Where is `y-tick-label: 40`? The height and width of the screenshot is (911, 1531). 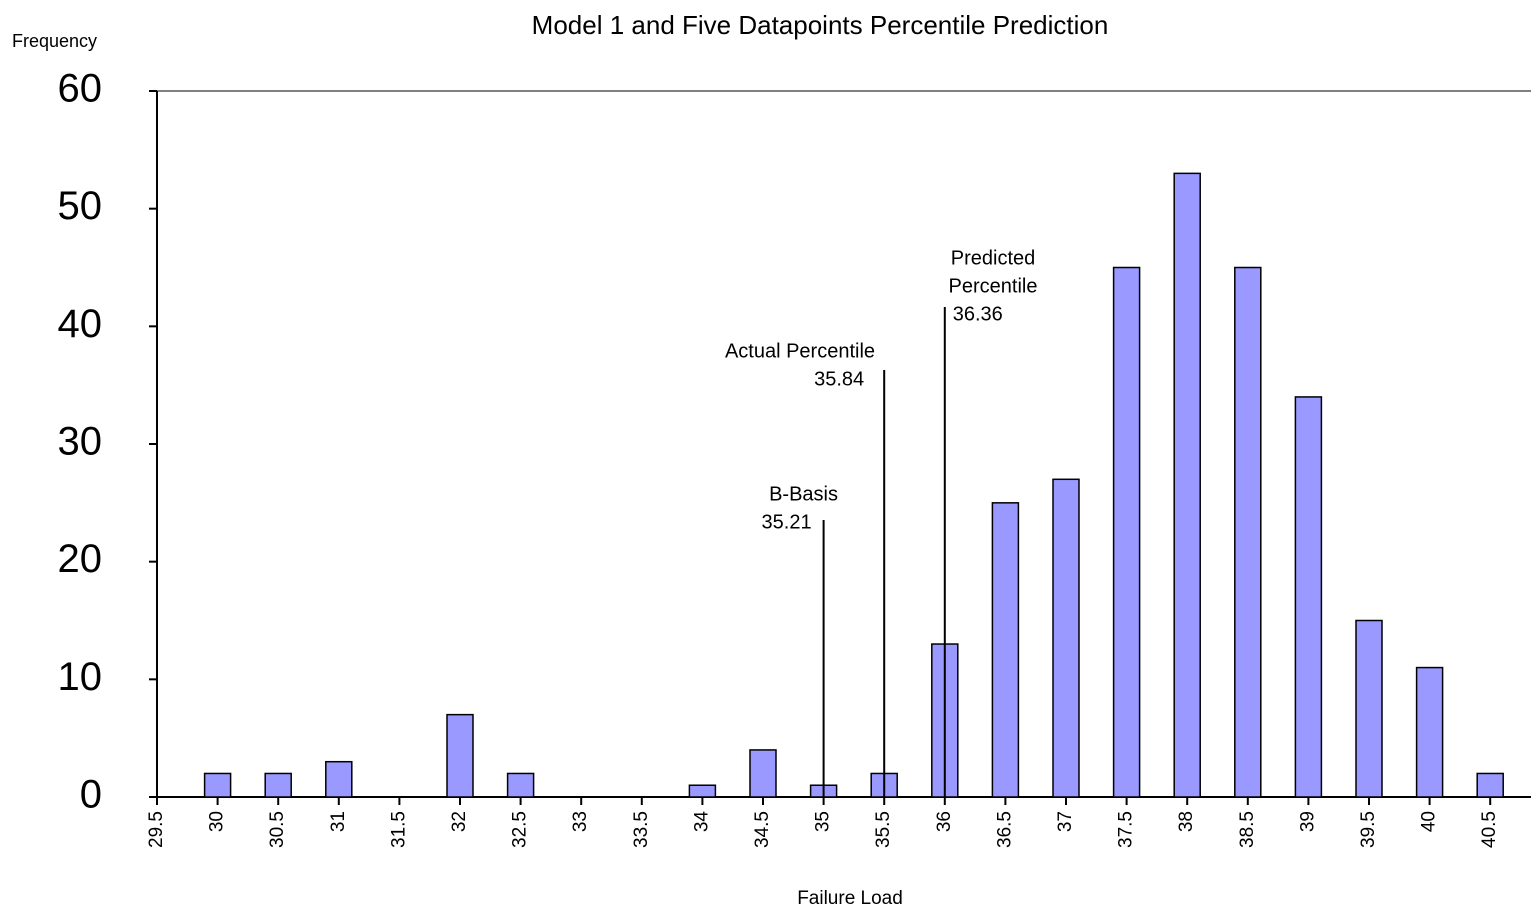
y-tick-label: 40 is located at coordinates (80, 324).